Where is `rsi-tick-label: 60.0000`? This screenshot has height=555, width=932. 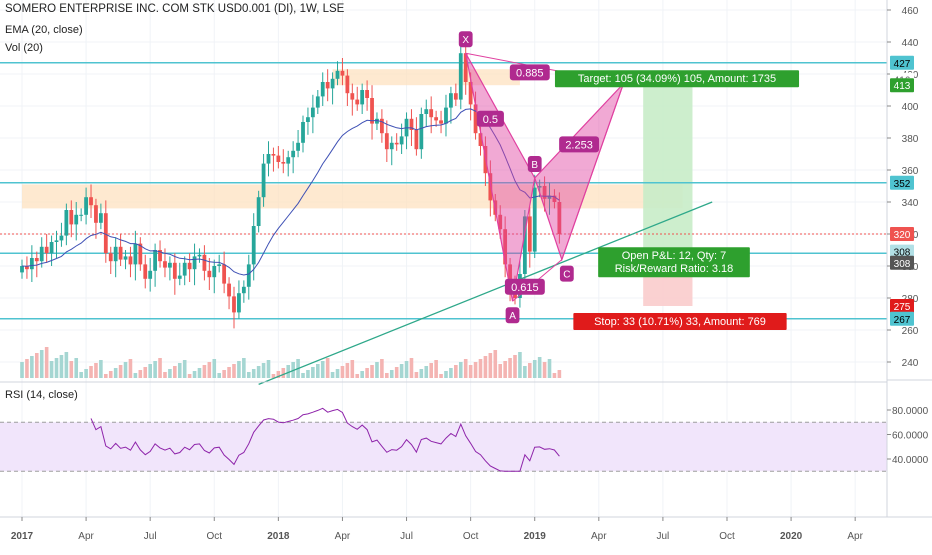 rsi-tick-label: 60.0000 is located at coordinates (910, 436).